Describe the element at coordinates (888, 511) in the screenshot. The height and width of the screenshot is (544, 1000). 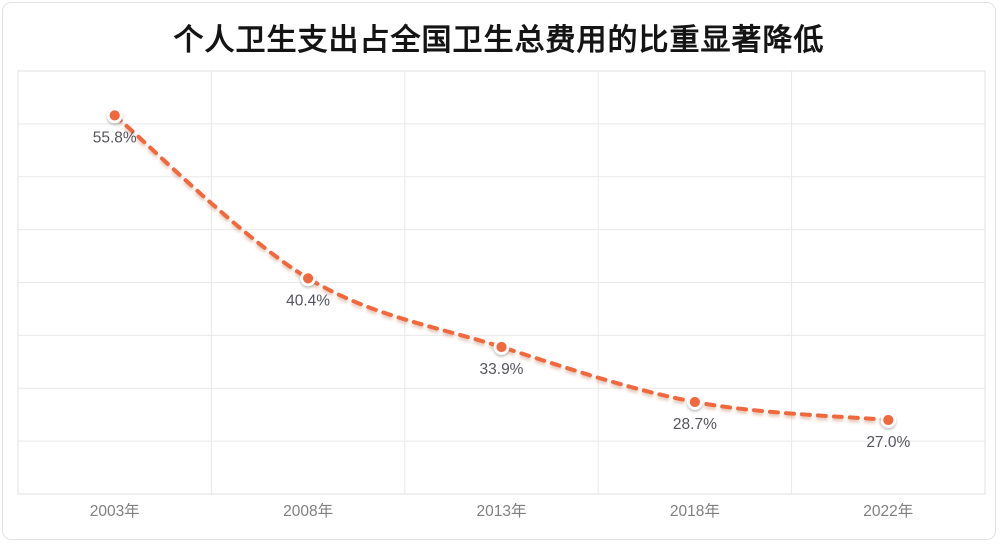
I see `x-axis-label: 2022年` at that location.